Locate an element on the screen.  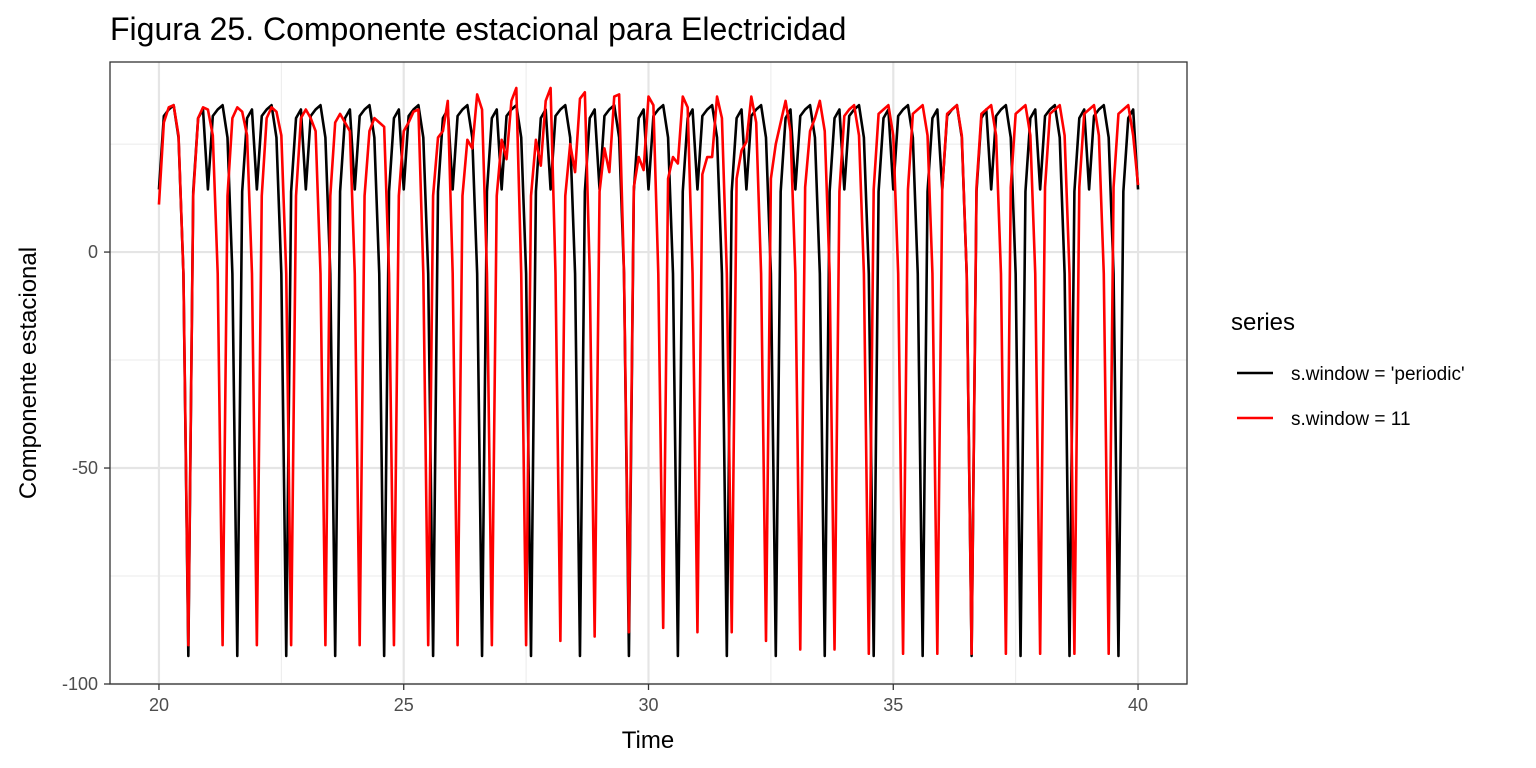
legend-label: s.window = 11 is located at coordinates (1351, 419).